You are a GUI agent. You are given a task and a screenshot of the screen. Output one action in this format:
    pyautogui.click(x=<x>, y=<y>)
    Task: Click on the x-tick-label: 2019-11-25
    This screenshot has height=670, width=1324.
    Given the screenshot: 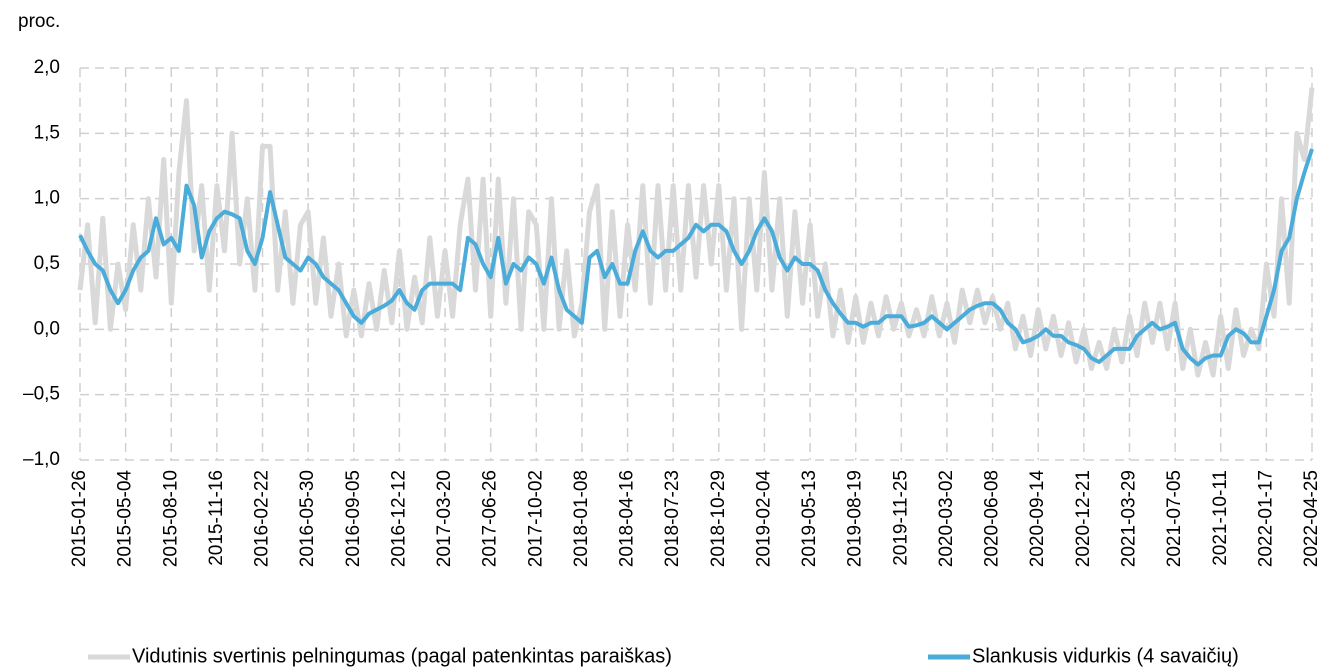 What is the action you would take?
    pyautogui.click(x=900, y=518)
    